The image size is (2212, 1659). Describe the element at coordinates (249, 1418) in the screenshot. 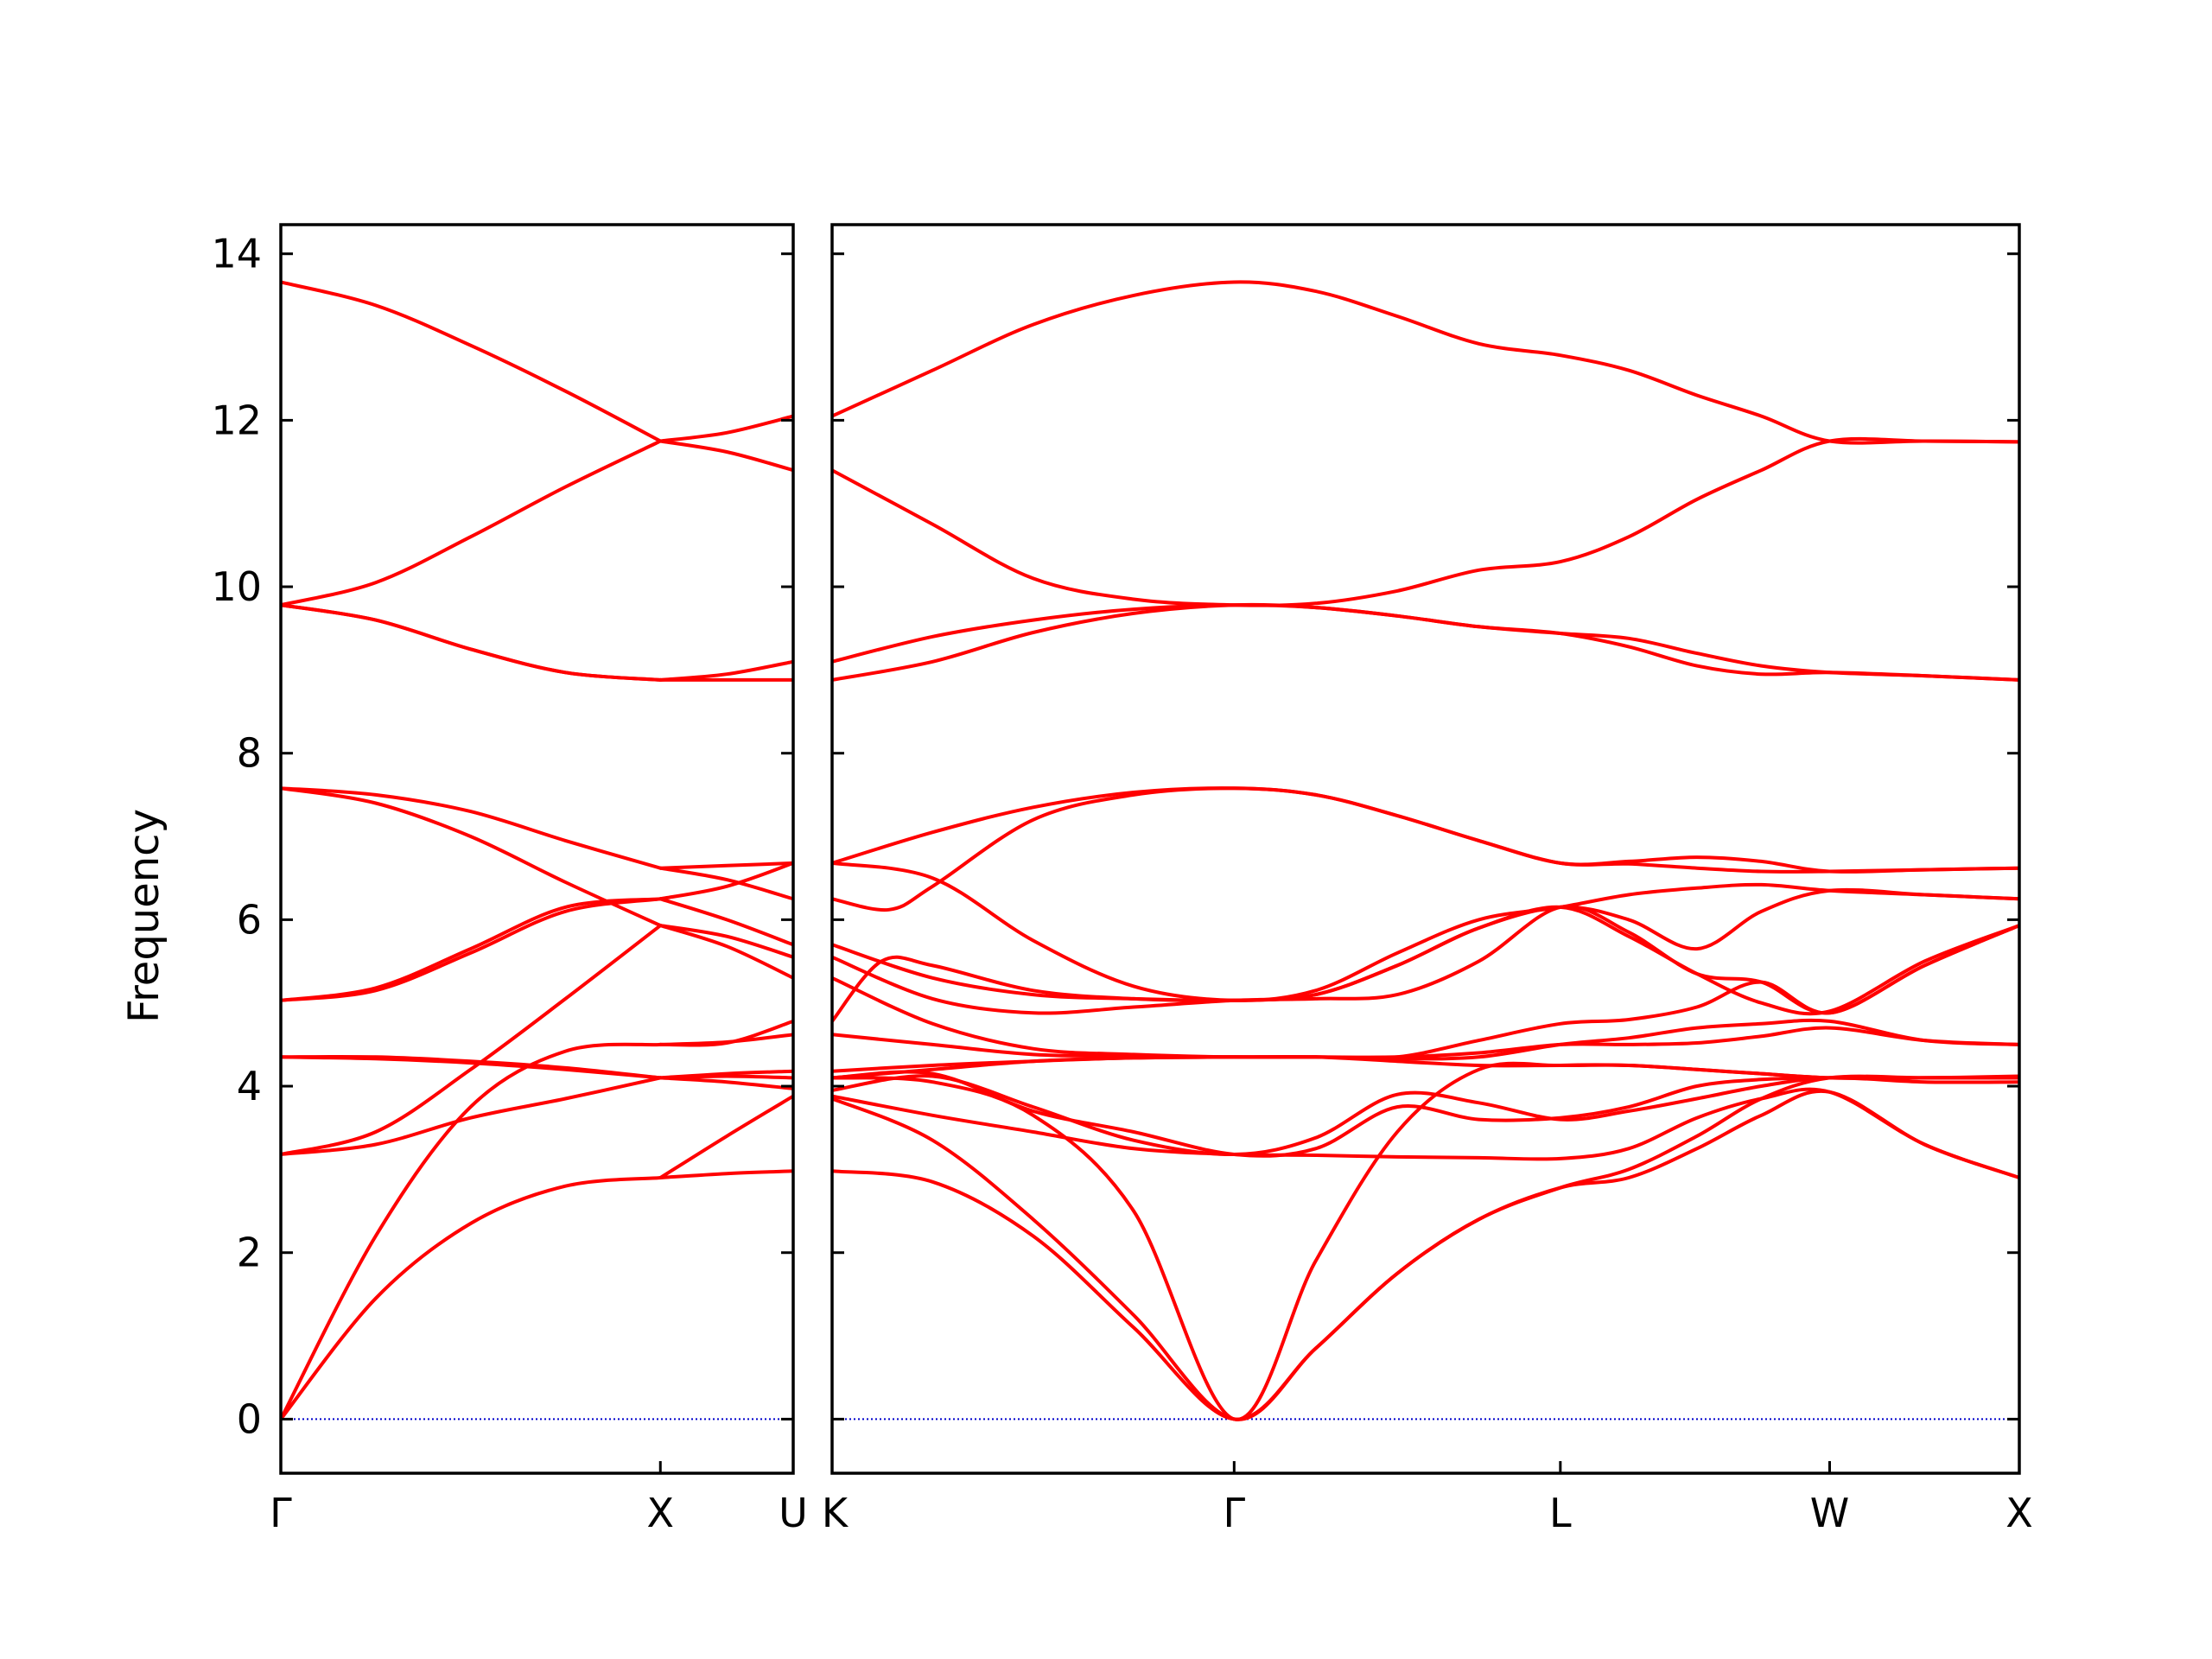

I see `y-tick-label: 0` at that location.